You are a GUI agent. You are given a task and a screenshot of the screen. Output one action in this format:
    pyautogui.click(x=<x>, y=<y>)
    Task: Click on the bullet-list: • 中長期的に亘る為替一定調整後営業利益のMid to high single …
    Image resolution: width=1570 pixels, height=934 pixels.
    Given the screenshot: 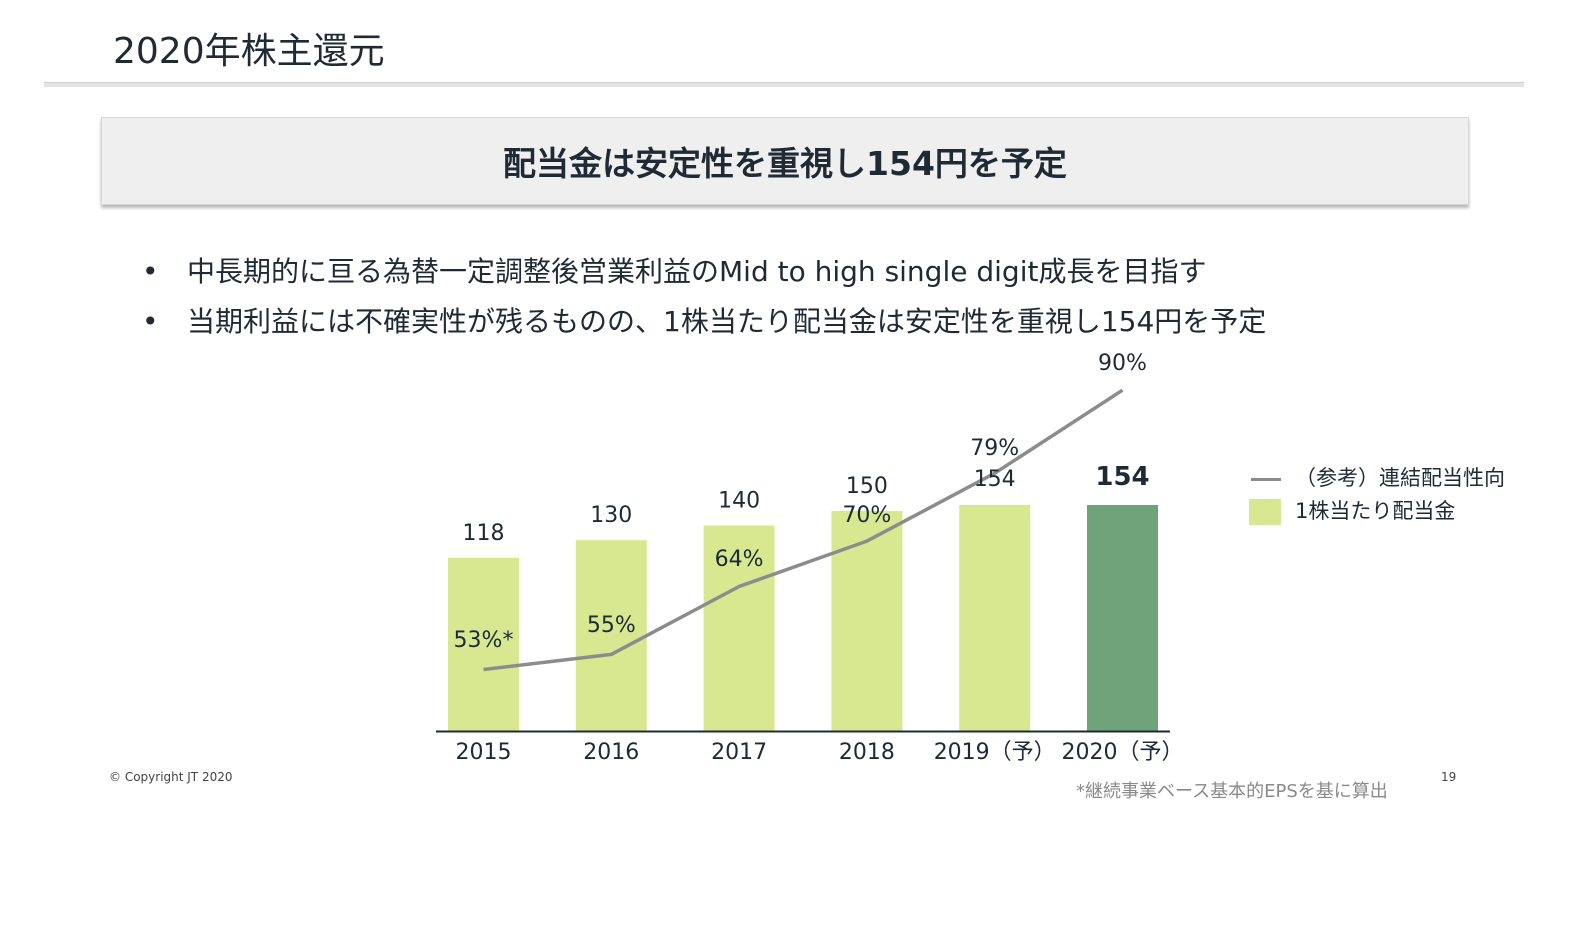 What is the action you would take?
    pyautogui.click(x=703, y=302)
    